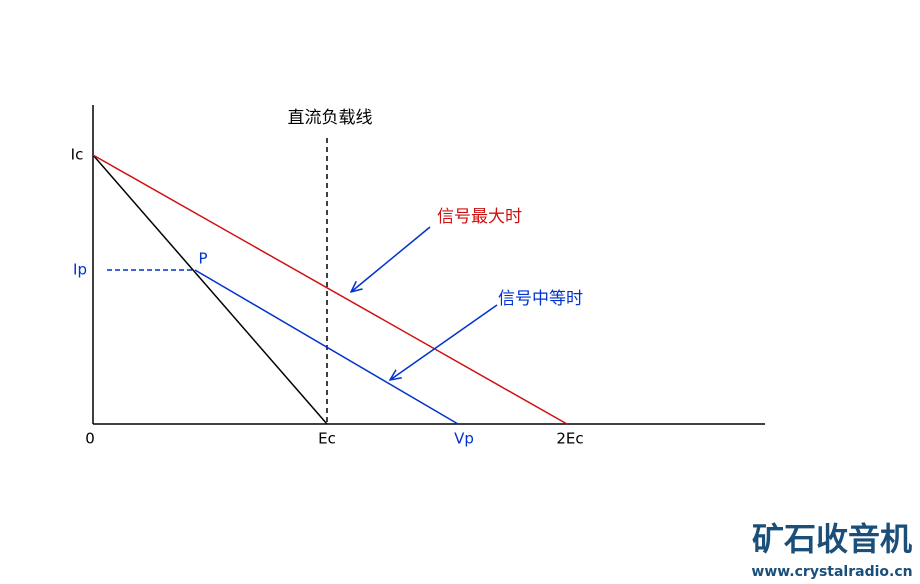 This screenshot has height=584, width=920. Describe the element at coordinates (464, 439) in the screenshot. I see `vp-label: Vp` at that location.